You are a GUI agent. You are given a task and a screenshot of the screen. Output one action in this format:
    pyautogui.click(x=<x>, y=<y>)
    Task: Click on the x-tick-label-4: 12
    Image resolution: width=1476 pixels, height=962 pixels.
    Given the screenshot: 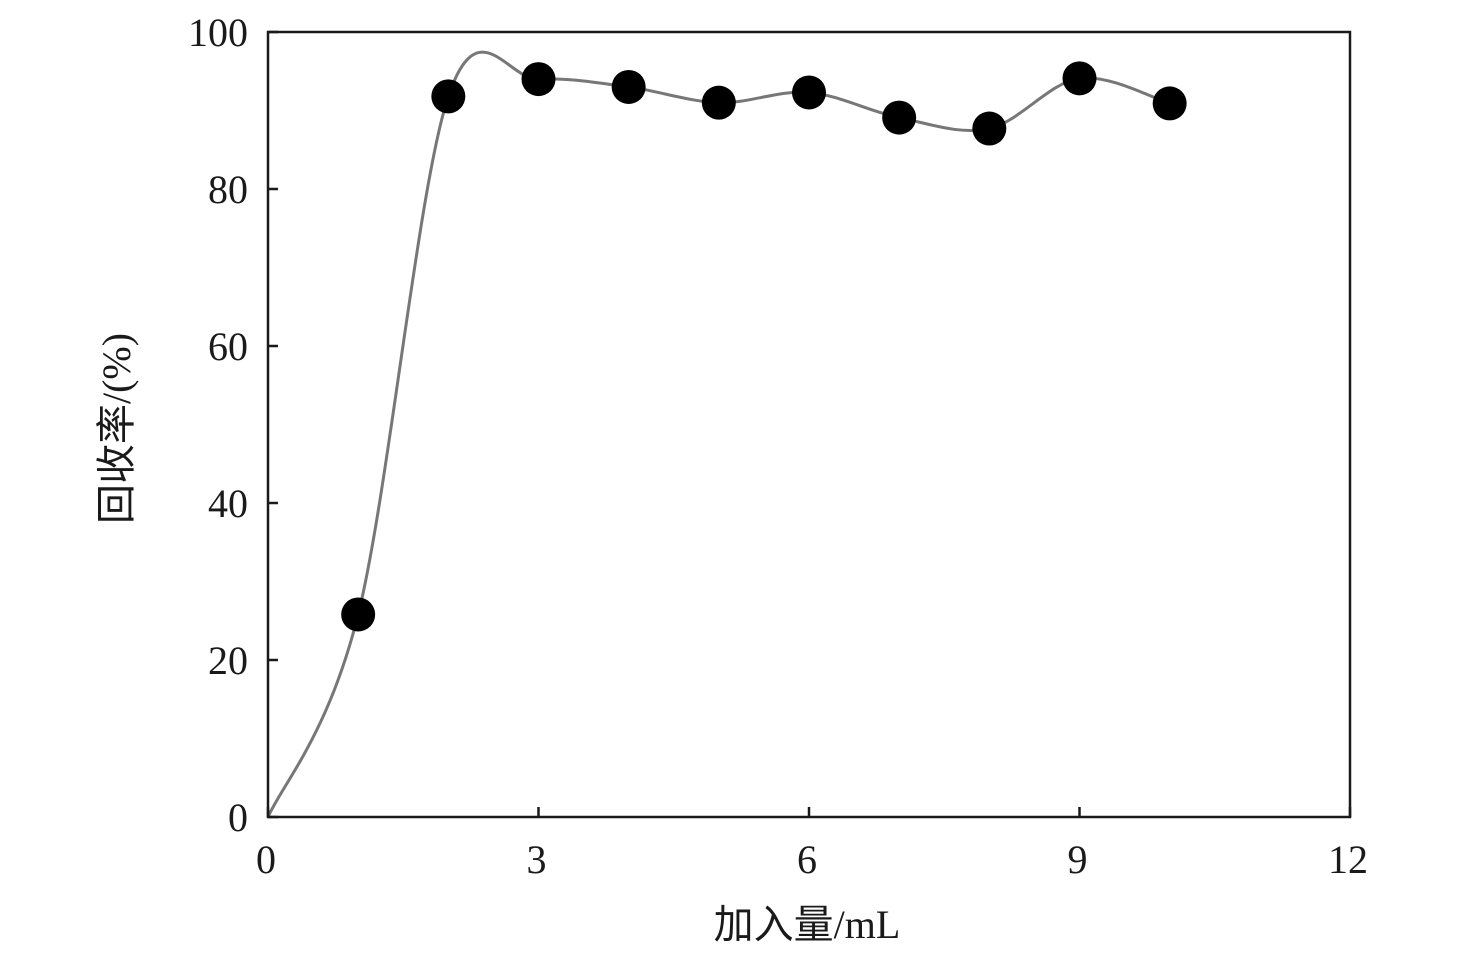 What is the action you would take?
    pyautogui.click(x=1348, y=859)
    